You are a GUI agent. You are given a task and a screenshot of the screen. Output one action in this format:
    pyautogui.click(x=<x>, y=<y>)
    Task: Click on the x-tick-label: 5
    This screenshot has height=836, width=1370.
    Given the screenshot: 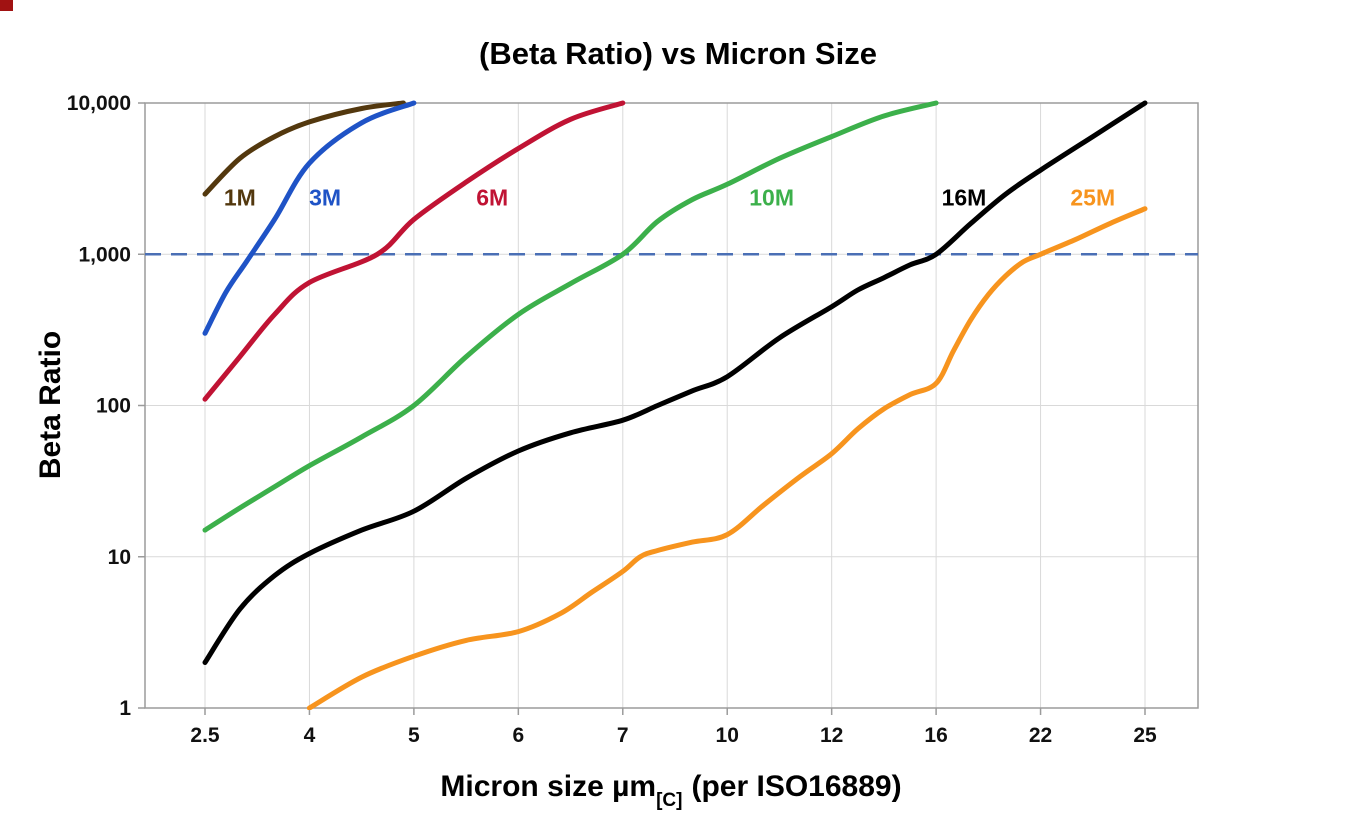 What is the action you would take?
    pyautogui.click(x=414, y=735)
    